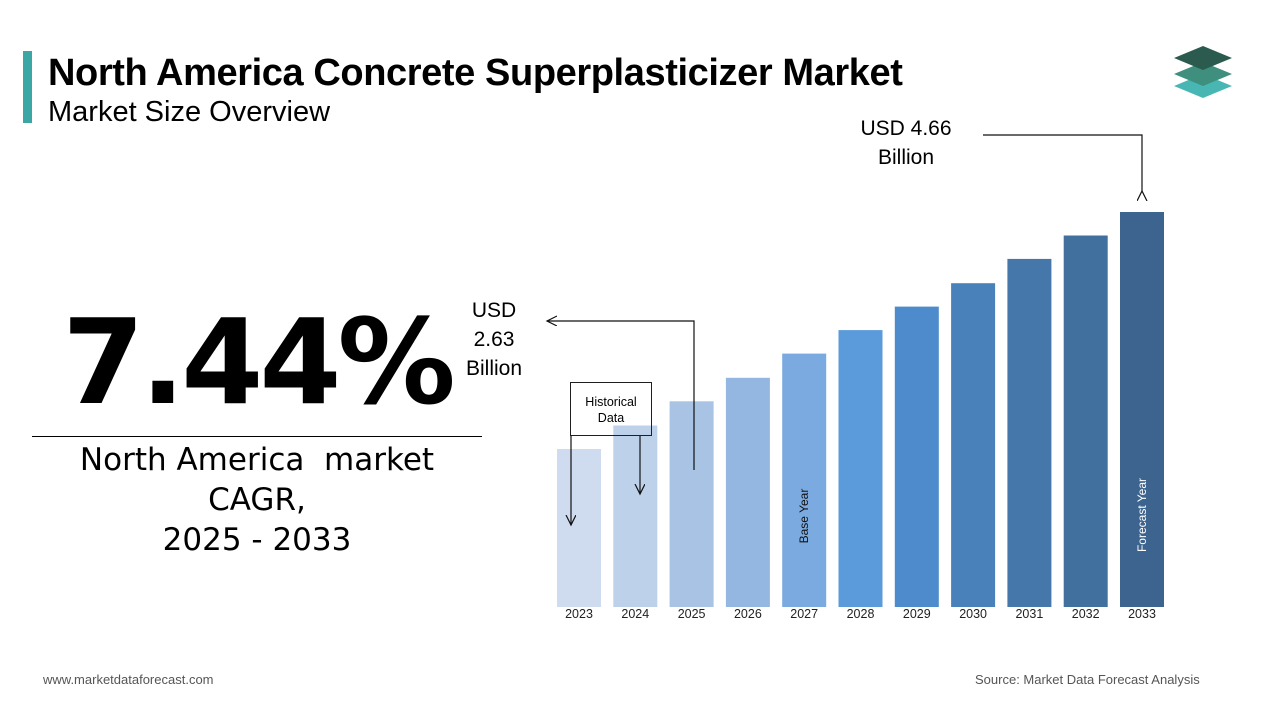  I want to click on start-value-line3: Billion, so click(494, 368).